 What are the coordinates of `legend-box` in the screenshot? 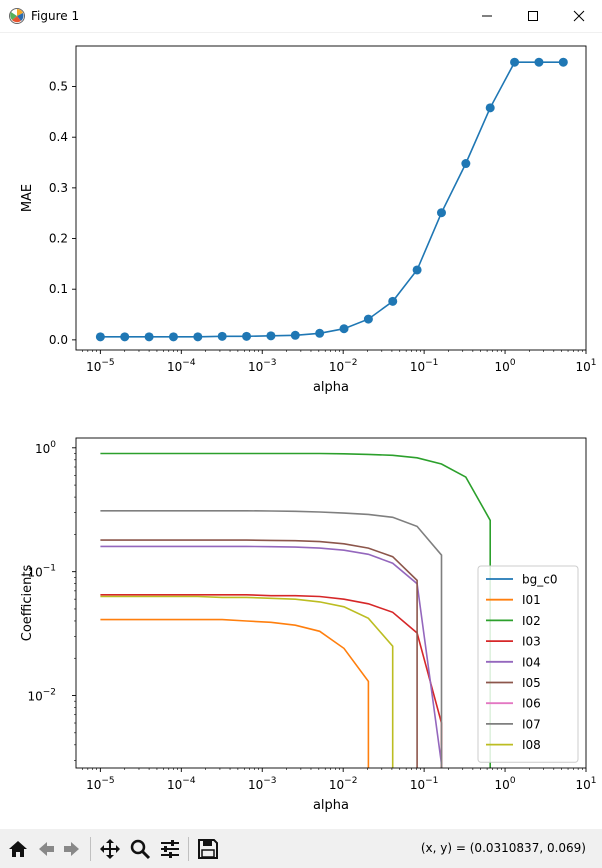 It's located at (528, 664).